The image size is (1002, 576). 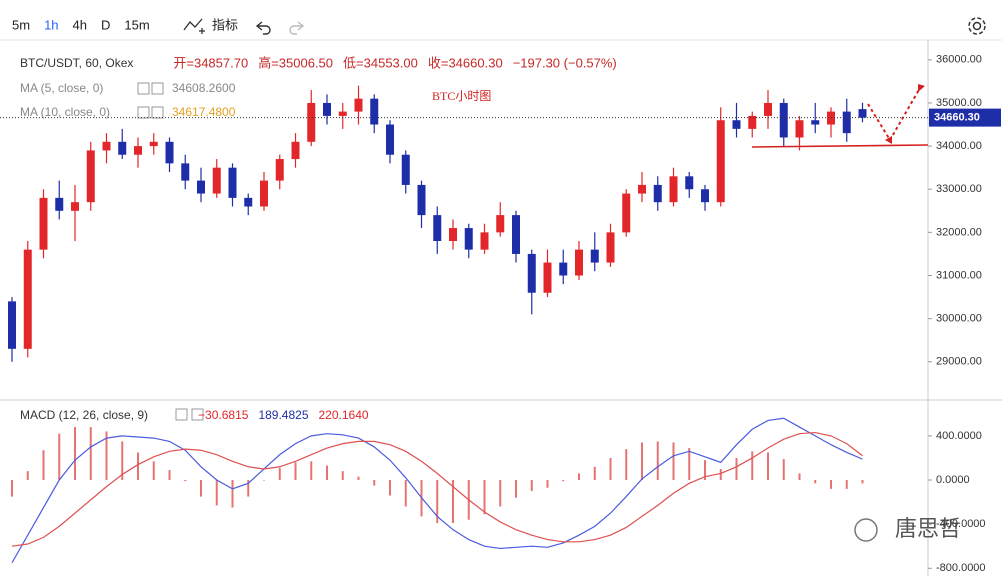 I want to click on interval-button: 1h, so click(x=51, y=24).